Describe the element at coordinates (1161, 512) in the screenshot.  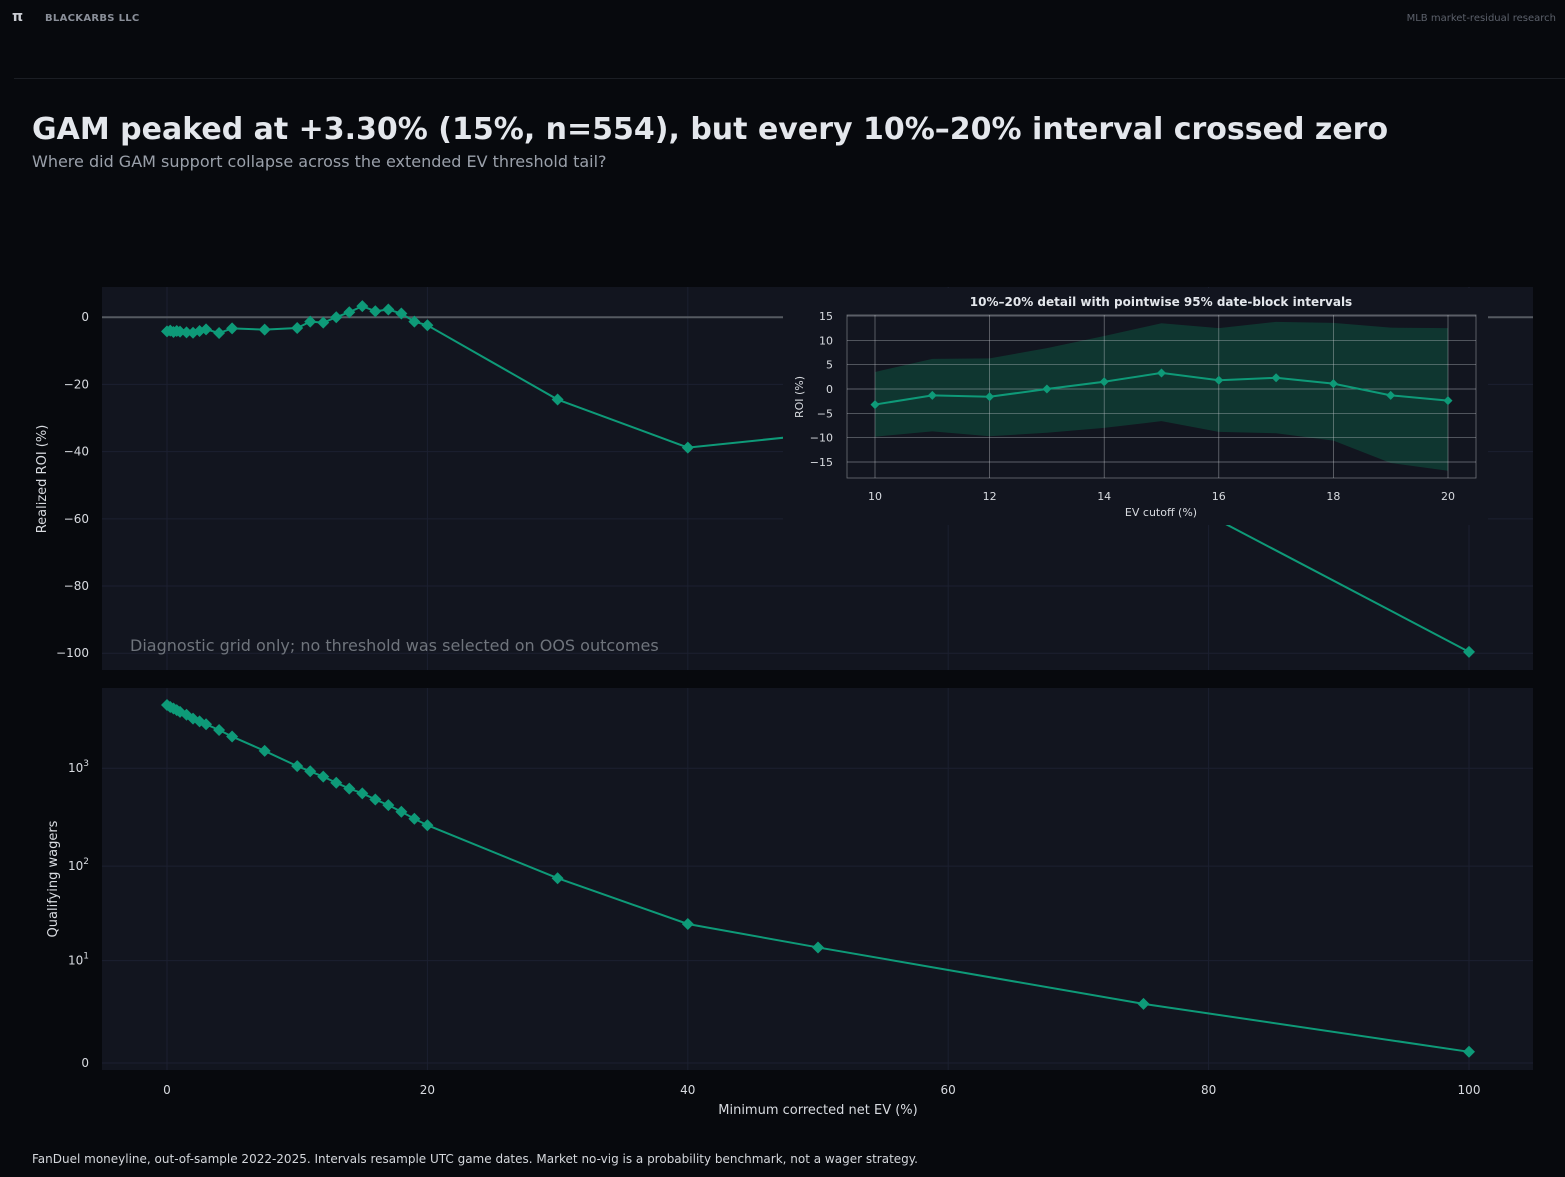
I see `inset-x-axis-label: EV cutoff (%)` at that location.